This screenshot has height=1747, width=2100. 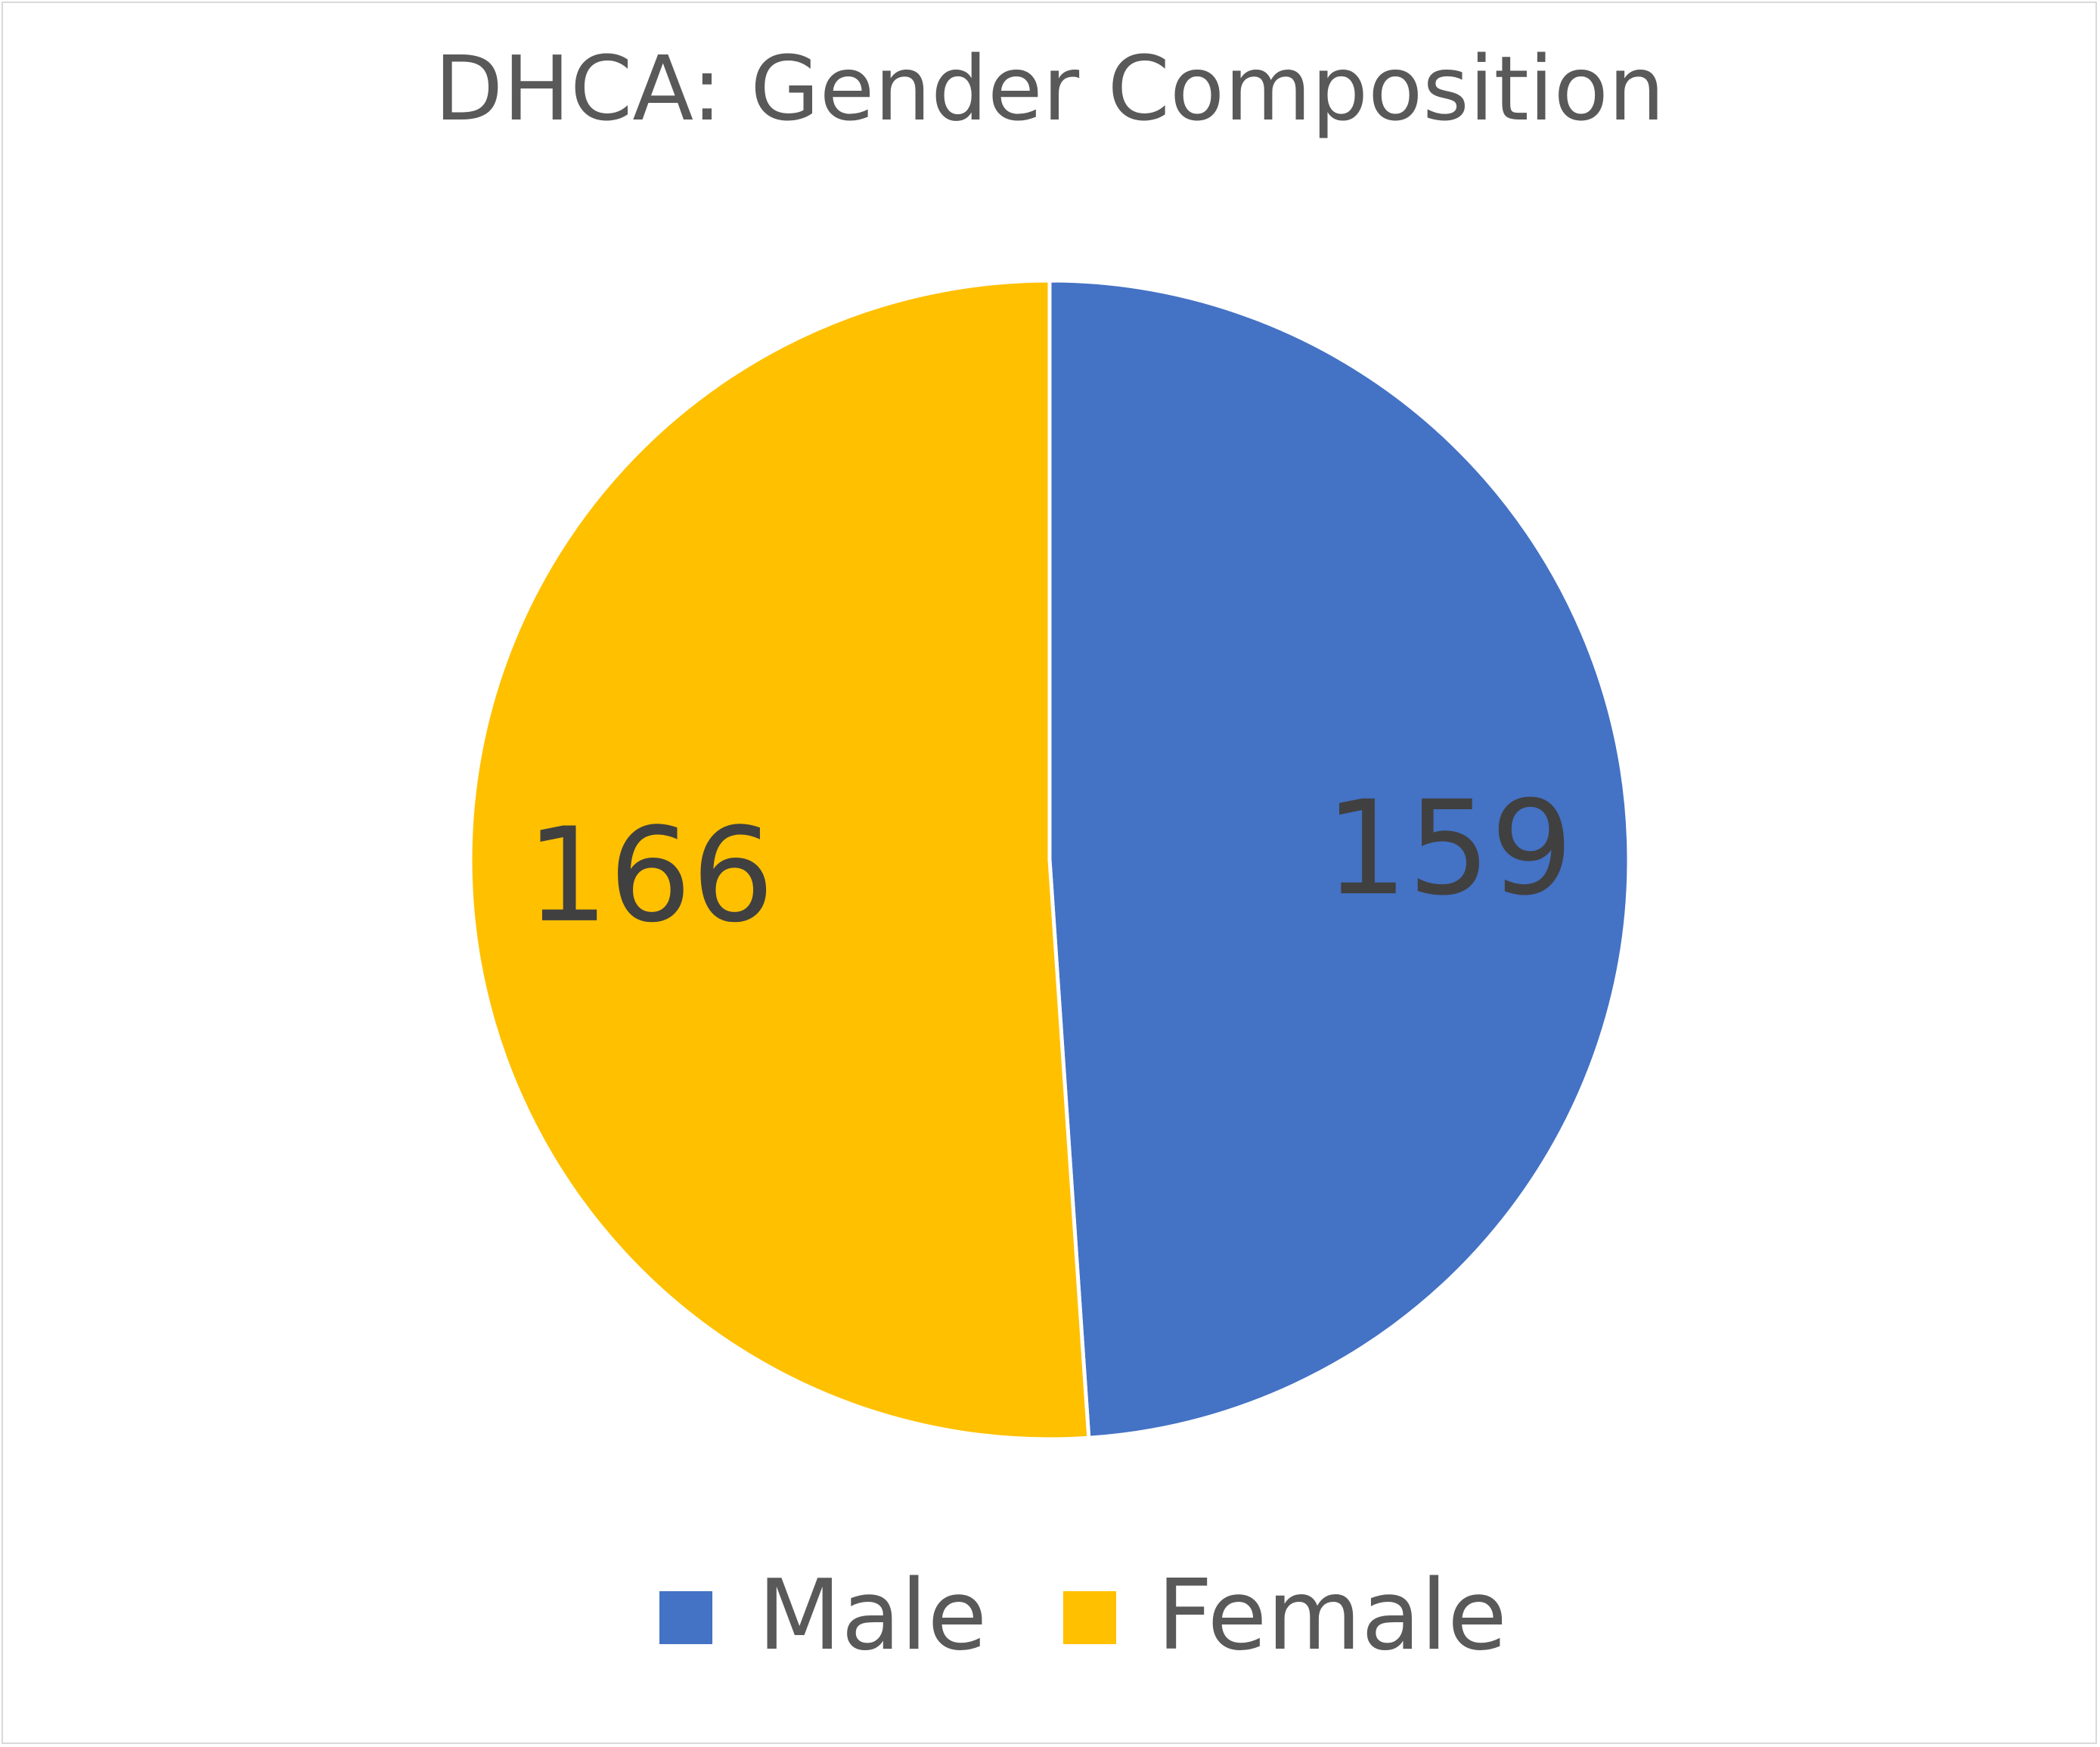 I want to click on data-label-male: 159, so click(x=1449, y=848).